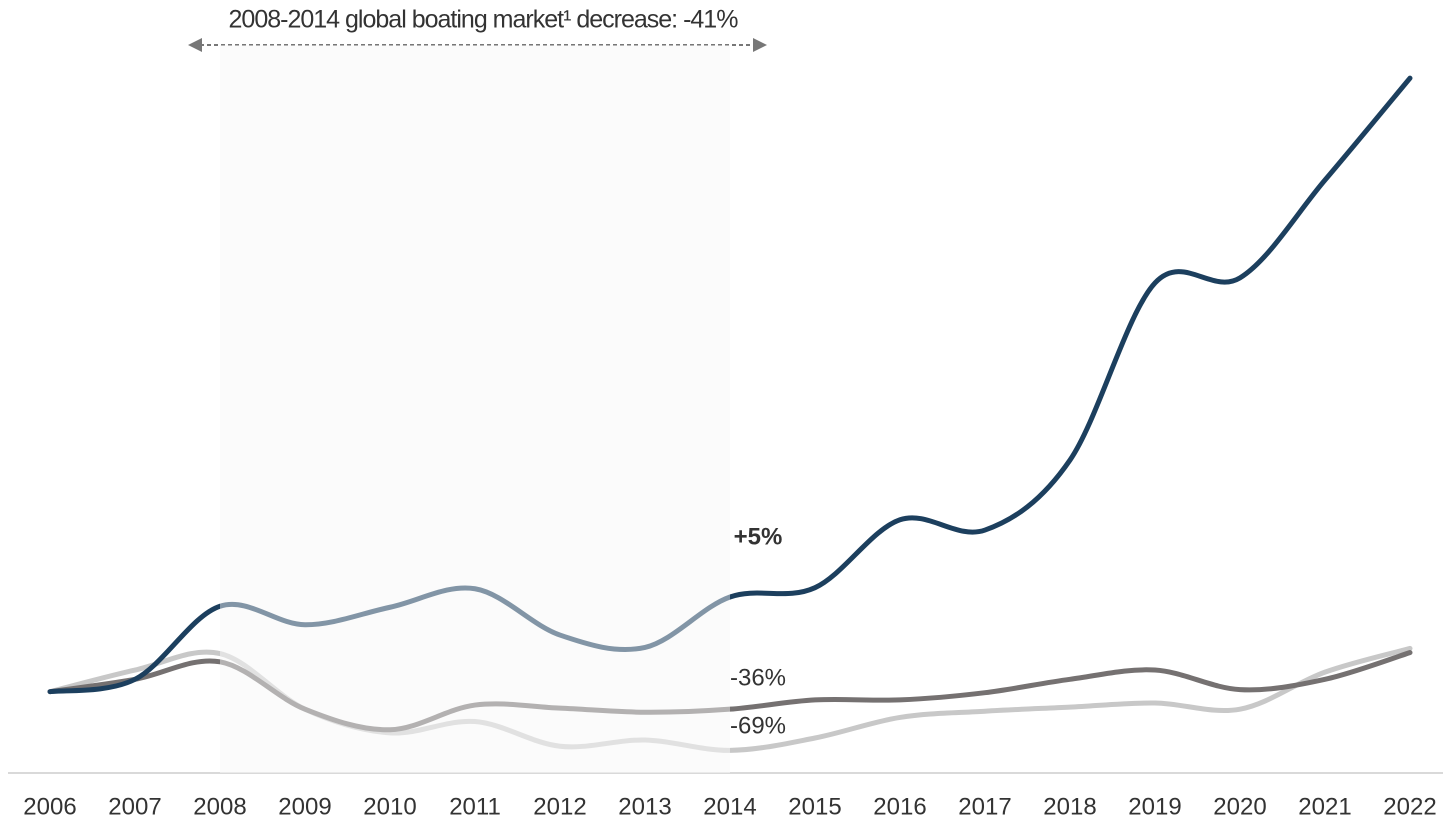  I want to click on x-tick-label: 2012, so click(559, 806).